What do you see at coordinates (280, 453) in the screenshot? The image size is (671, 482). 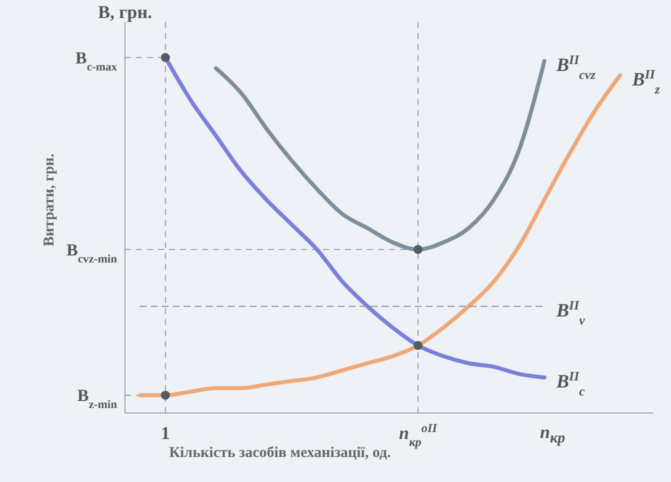 I see `x-axis-title: Кількість засобів механізації, од.` at bounding box center [280, 453].